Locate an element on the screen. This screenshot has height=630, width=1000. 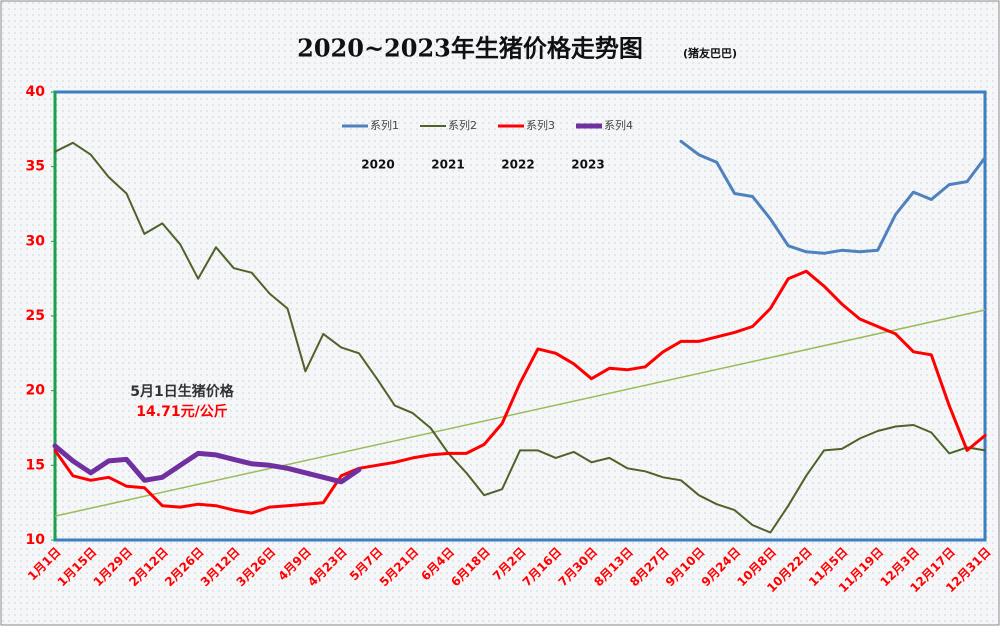
y-tick-label: 35 is located at coordinates (35, 167).